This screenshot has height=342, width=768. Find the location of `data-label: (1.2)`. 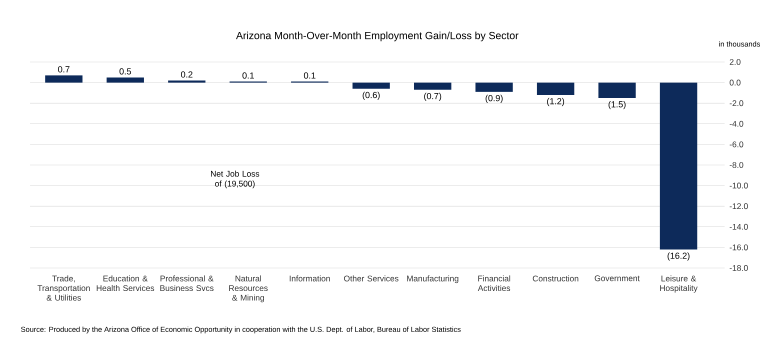

data-label: (1.2) is located at coordinates (555, 102).